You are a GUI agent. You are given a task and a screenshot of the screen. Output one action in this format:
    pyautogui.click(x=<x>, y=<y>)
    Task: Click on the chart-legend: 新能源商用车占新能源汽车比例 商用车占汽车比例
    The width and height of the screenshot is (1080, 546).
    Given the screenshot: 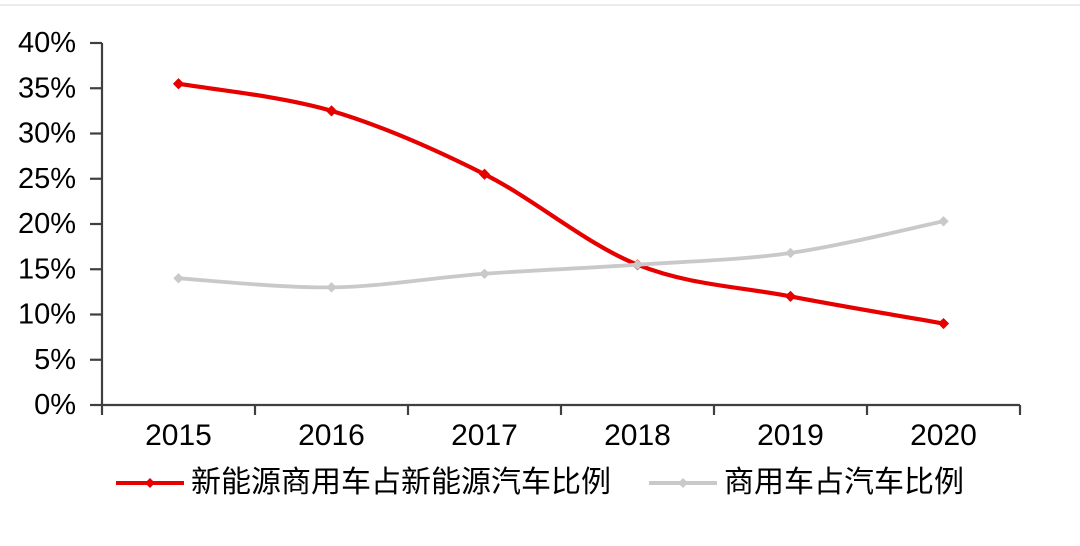 What is the action you would take?
    pyautogui.click(x=540, y=483)
    